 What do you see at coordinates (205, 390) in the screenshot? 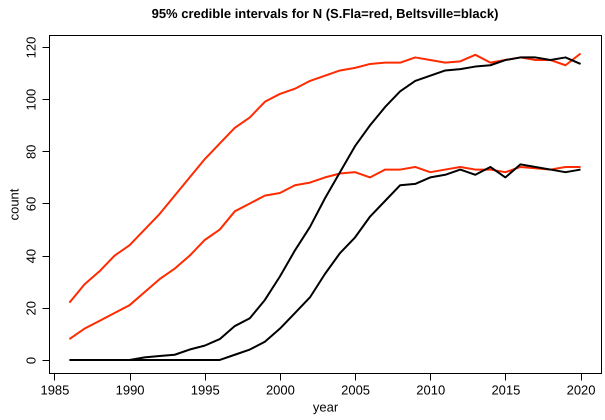
I see `x-tick-label: 1995` at bounding box center [205, 390].